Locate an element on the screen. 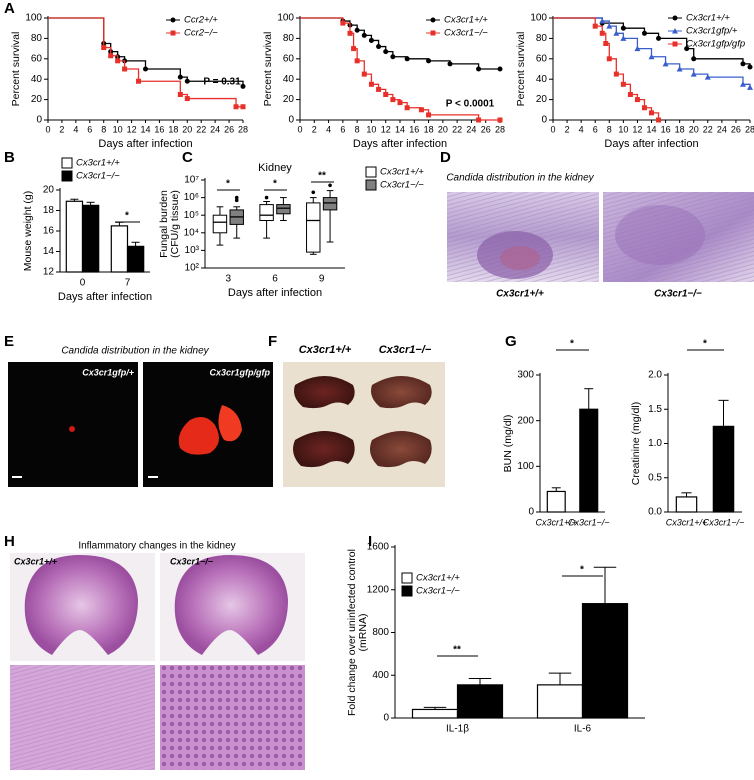 Image resolution: width=754 pixels, height=780 pixels. y-axis-label: BUN (mg/dl) is located at coordinates (508, 444).